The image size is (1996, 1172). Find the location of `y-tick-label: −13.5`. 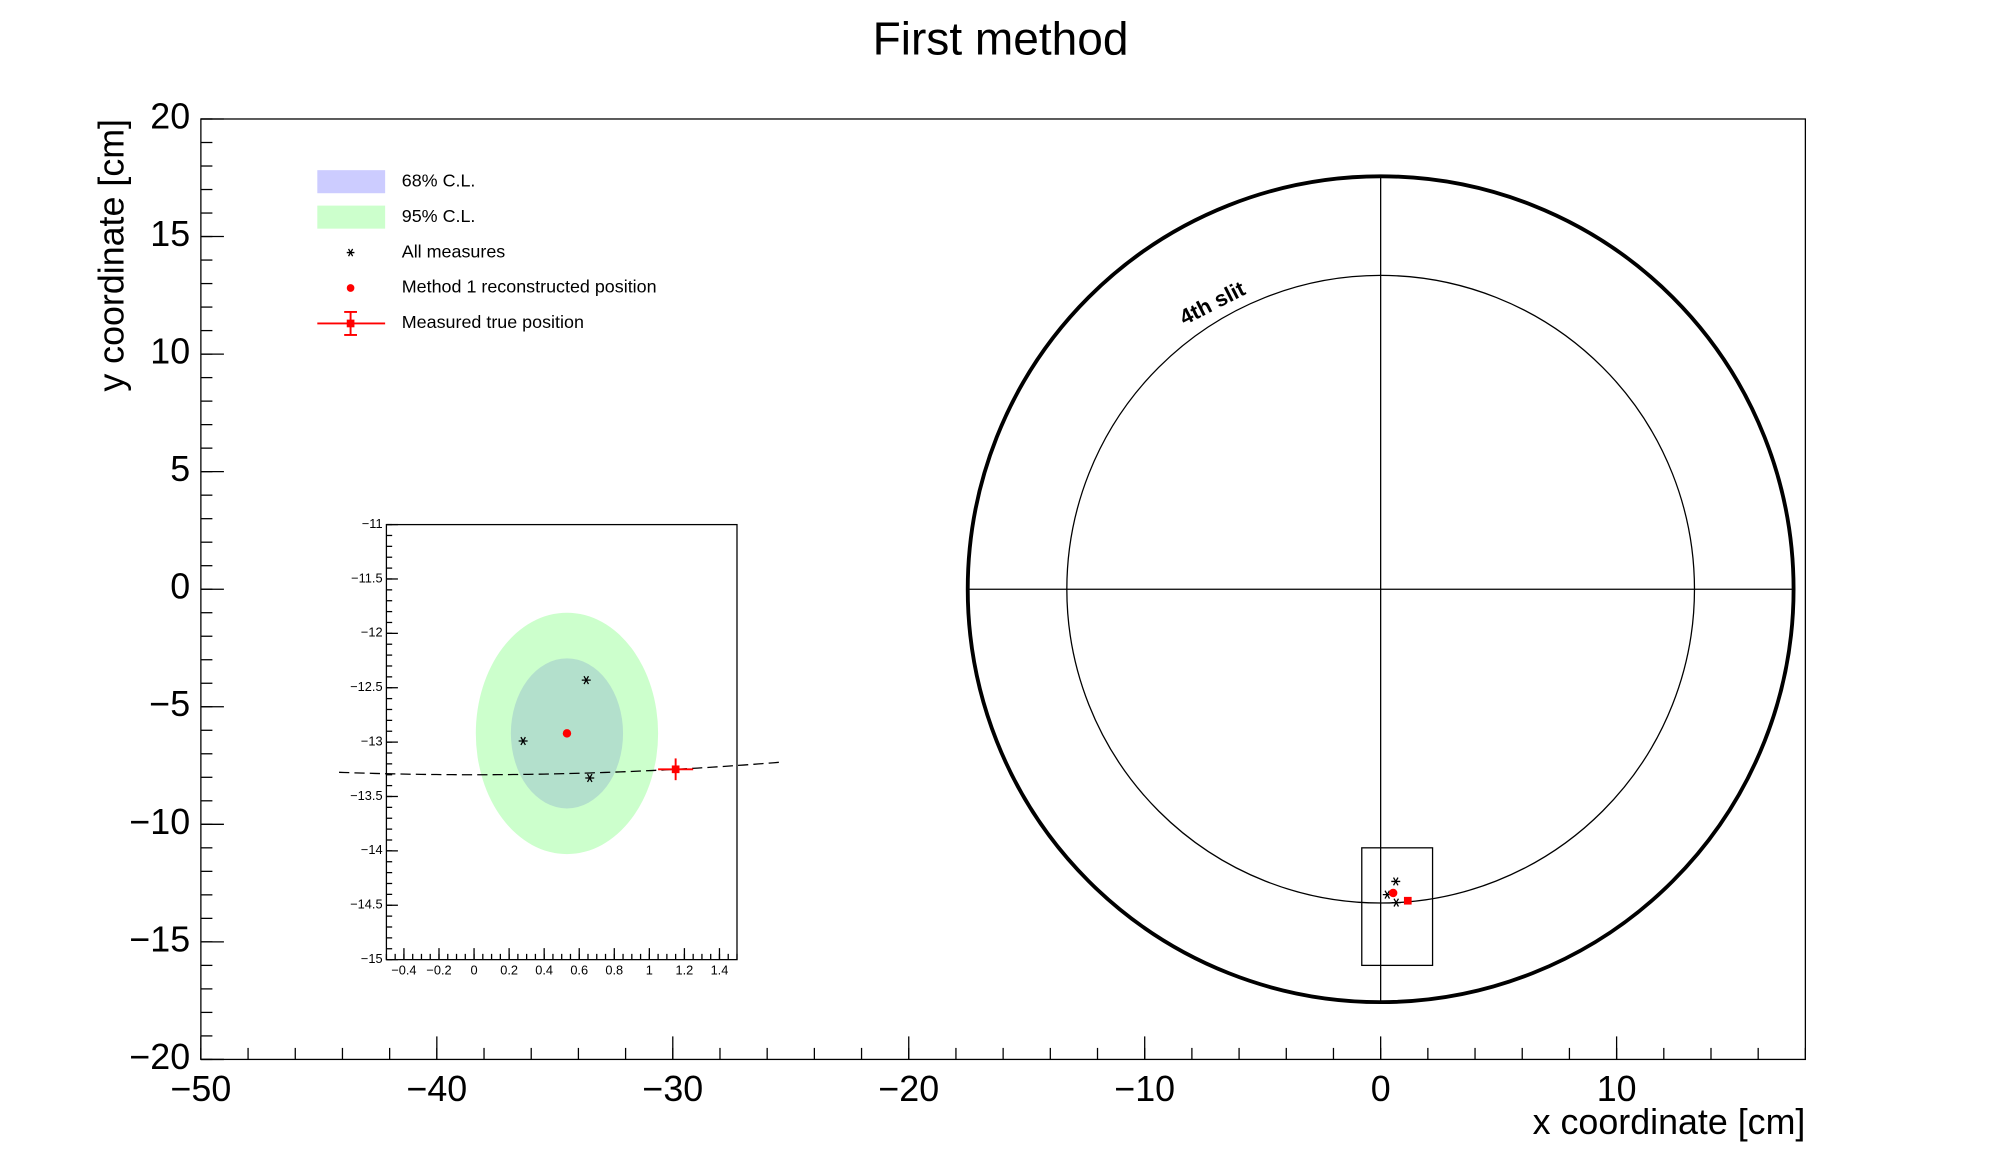

y-tick-label: −13.5 is located at coordinates (366, 795).